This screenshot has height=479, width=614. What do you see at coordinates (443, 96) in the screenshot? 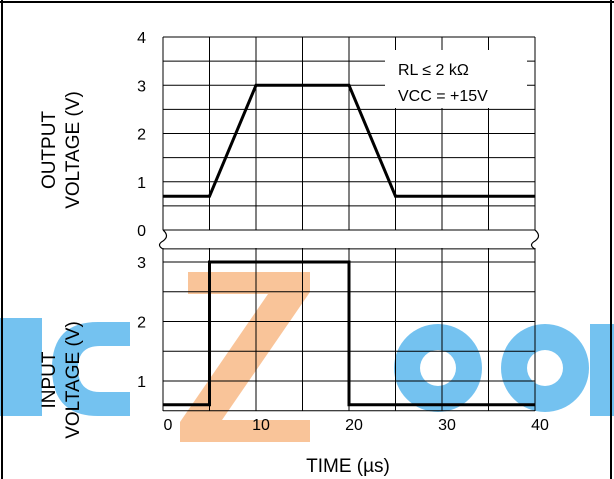
I see `annotation-vcc: VCC = +15V` at bounding box center [443, 96].